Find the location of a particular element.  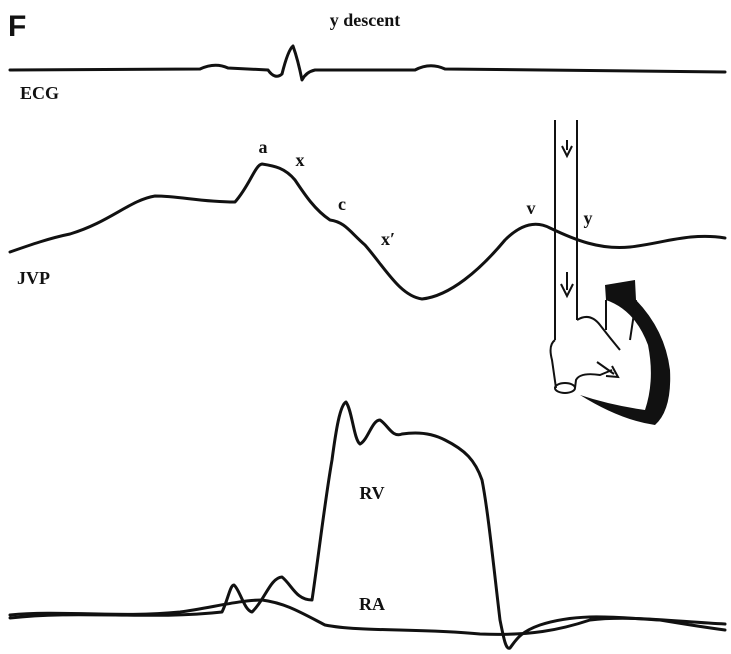

trace-label: JVP is located at coordinates (33, 278).